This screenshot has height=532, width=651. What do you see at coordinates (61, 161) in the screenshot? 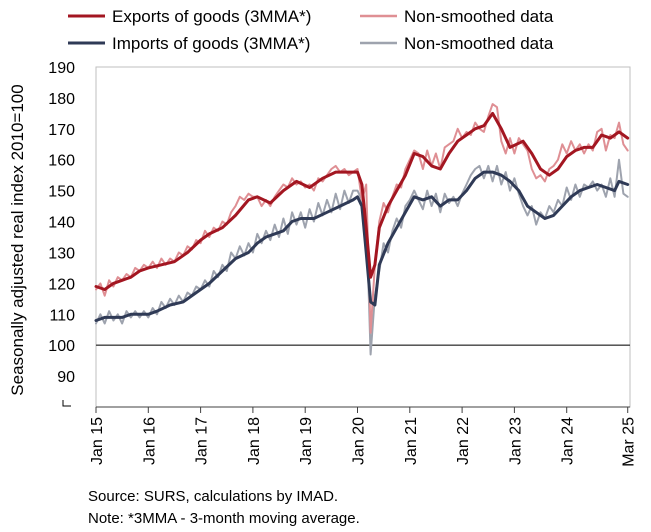
I see `y-tick-label: 160` at bounding box center [61, 161].